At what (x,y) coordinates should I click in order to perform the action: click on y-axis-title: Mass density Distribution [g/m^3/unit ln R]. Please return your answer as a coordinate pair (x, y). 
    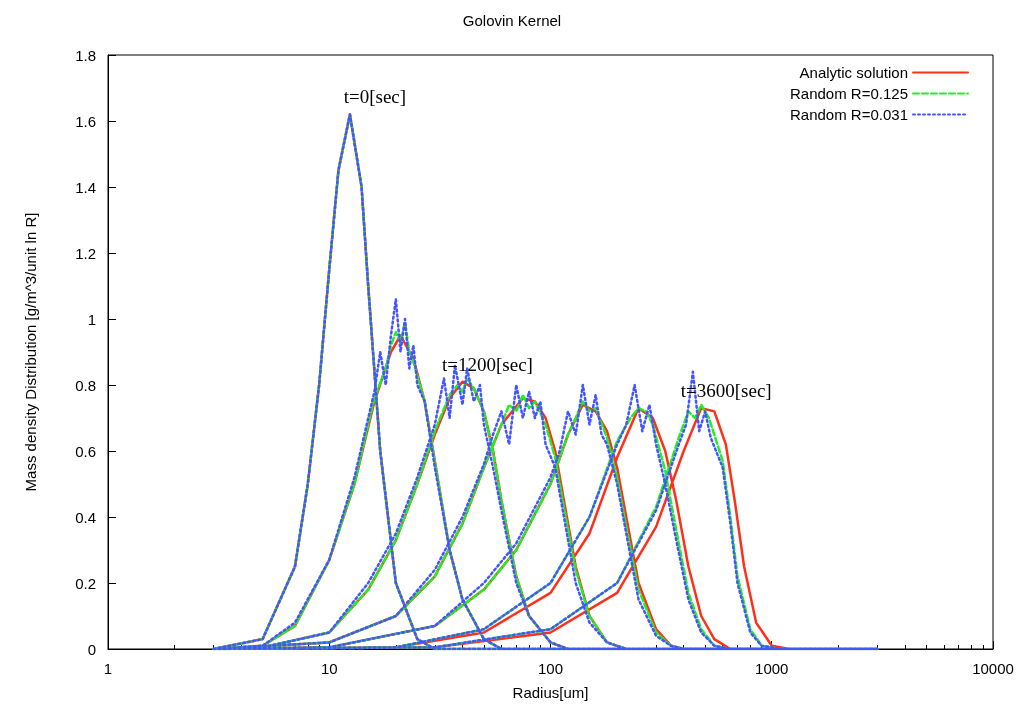
    Looking at the image, I should click on (30, 352).